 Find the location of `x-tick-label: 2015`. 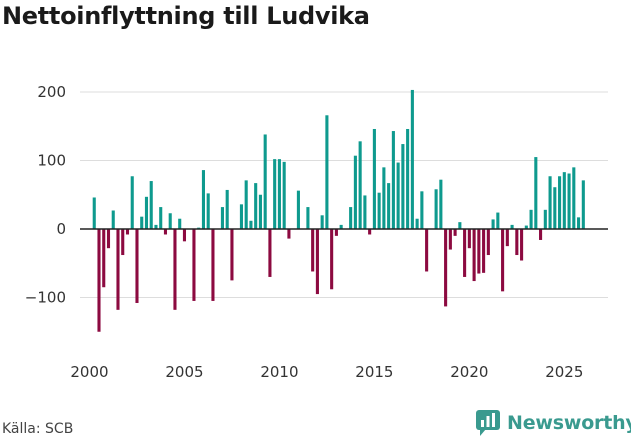

x-tick-label: 2015 is located at coordinates (374, 372).